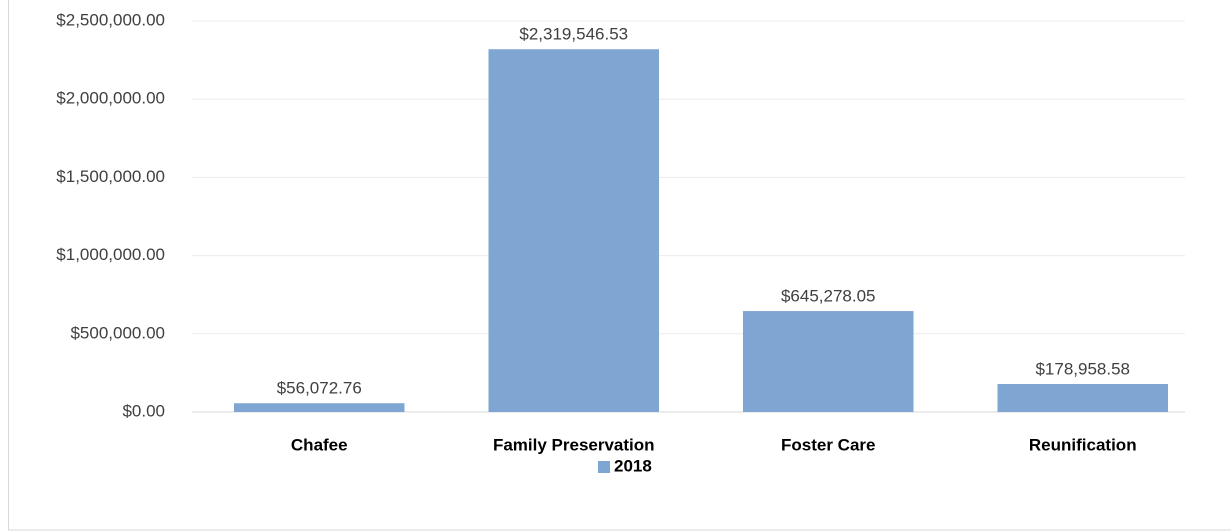 The height and width of the screenshot is (531, 1231). I want to click on x-tick-label: Foster Care, so click(828, 444).